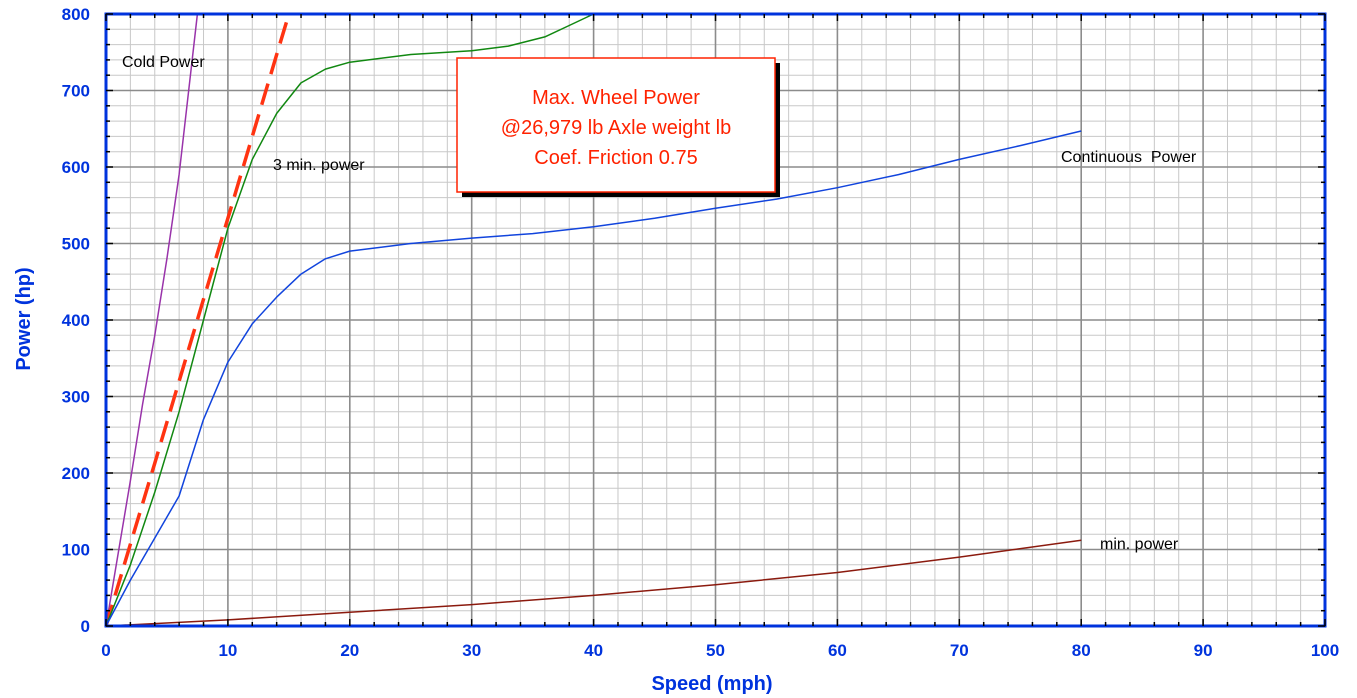 The image size is (1357, 698). What do you see at coordinates (76, 14) in the screenshot?
I see `y-tick-label: 800` at bounding box center [76, 14].